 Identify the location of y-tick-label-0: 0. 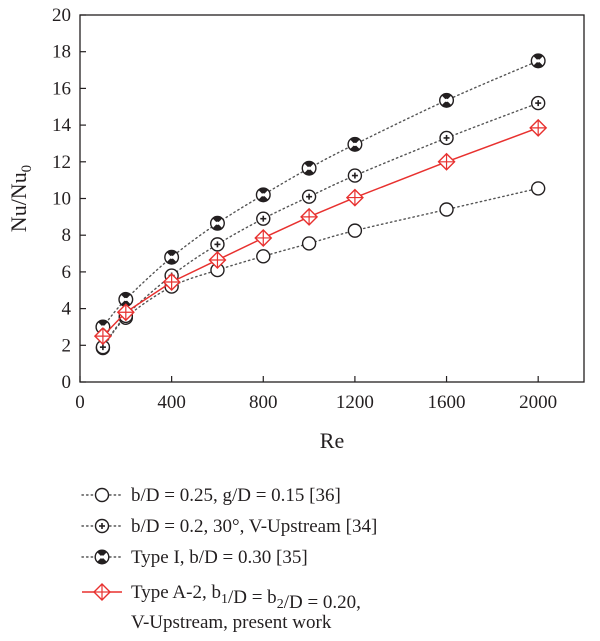
(67, 382).